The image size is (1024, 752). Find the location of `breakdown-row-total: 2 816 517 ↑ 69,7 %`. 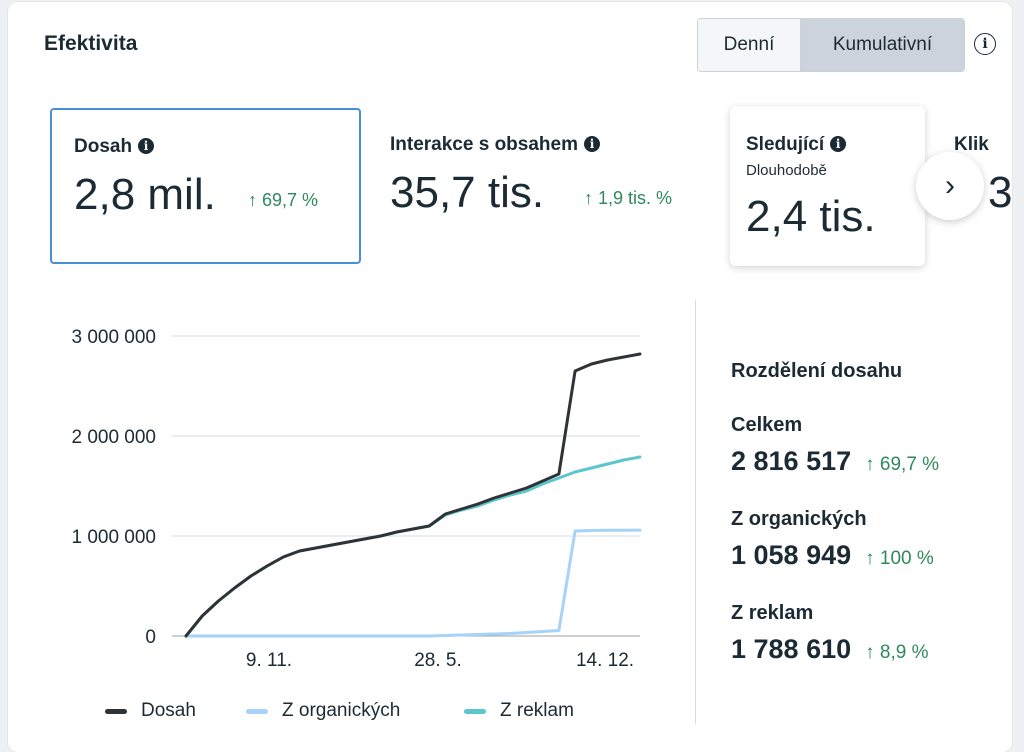

breakdown-row-total: 2 816 517 ↑ 69,7 % is located at coordinates (835, 461).